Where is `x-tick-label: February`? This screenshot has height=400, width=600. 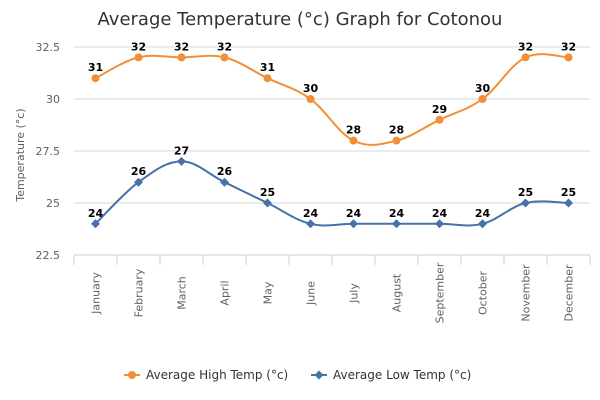 x-tick-label: February is located at coordinates (139, 292).